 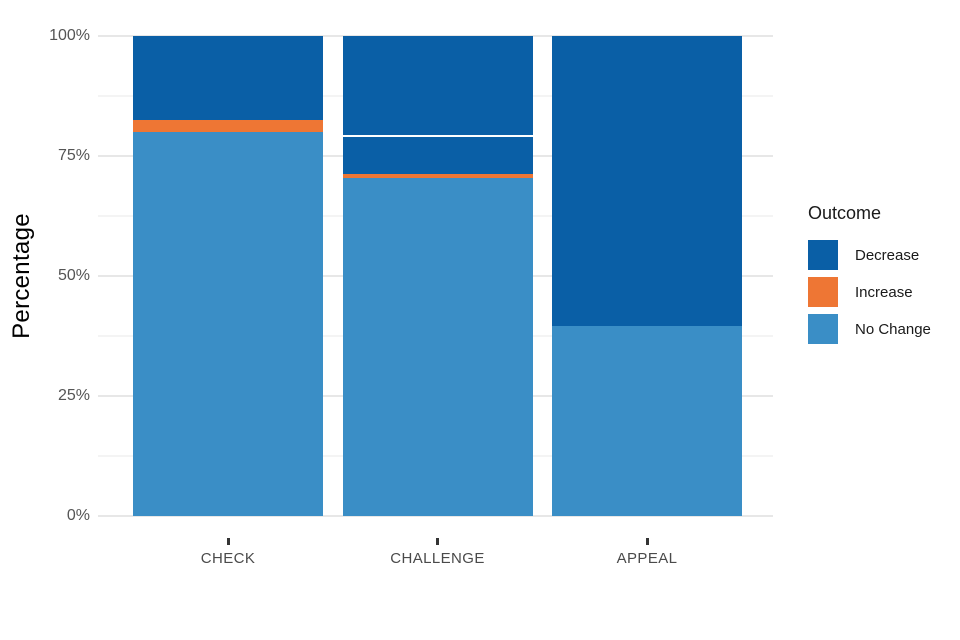 I want to click on bar-check-decrease, so click(x=228, y=78).